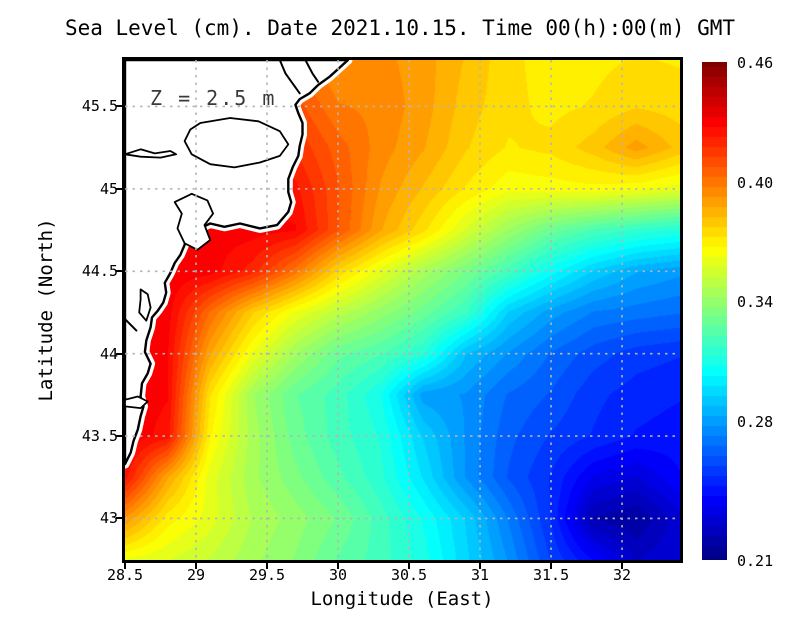  Describe the element at coordinates (267, 575) in the screenshot. I see `x-tick-label: 29.5` at that location.